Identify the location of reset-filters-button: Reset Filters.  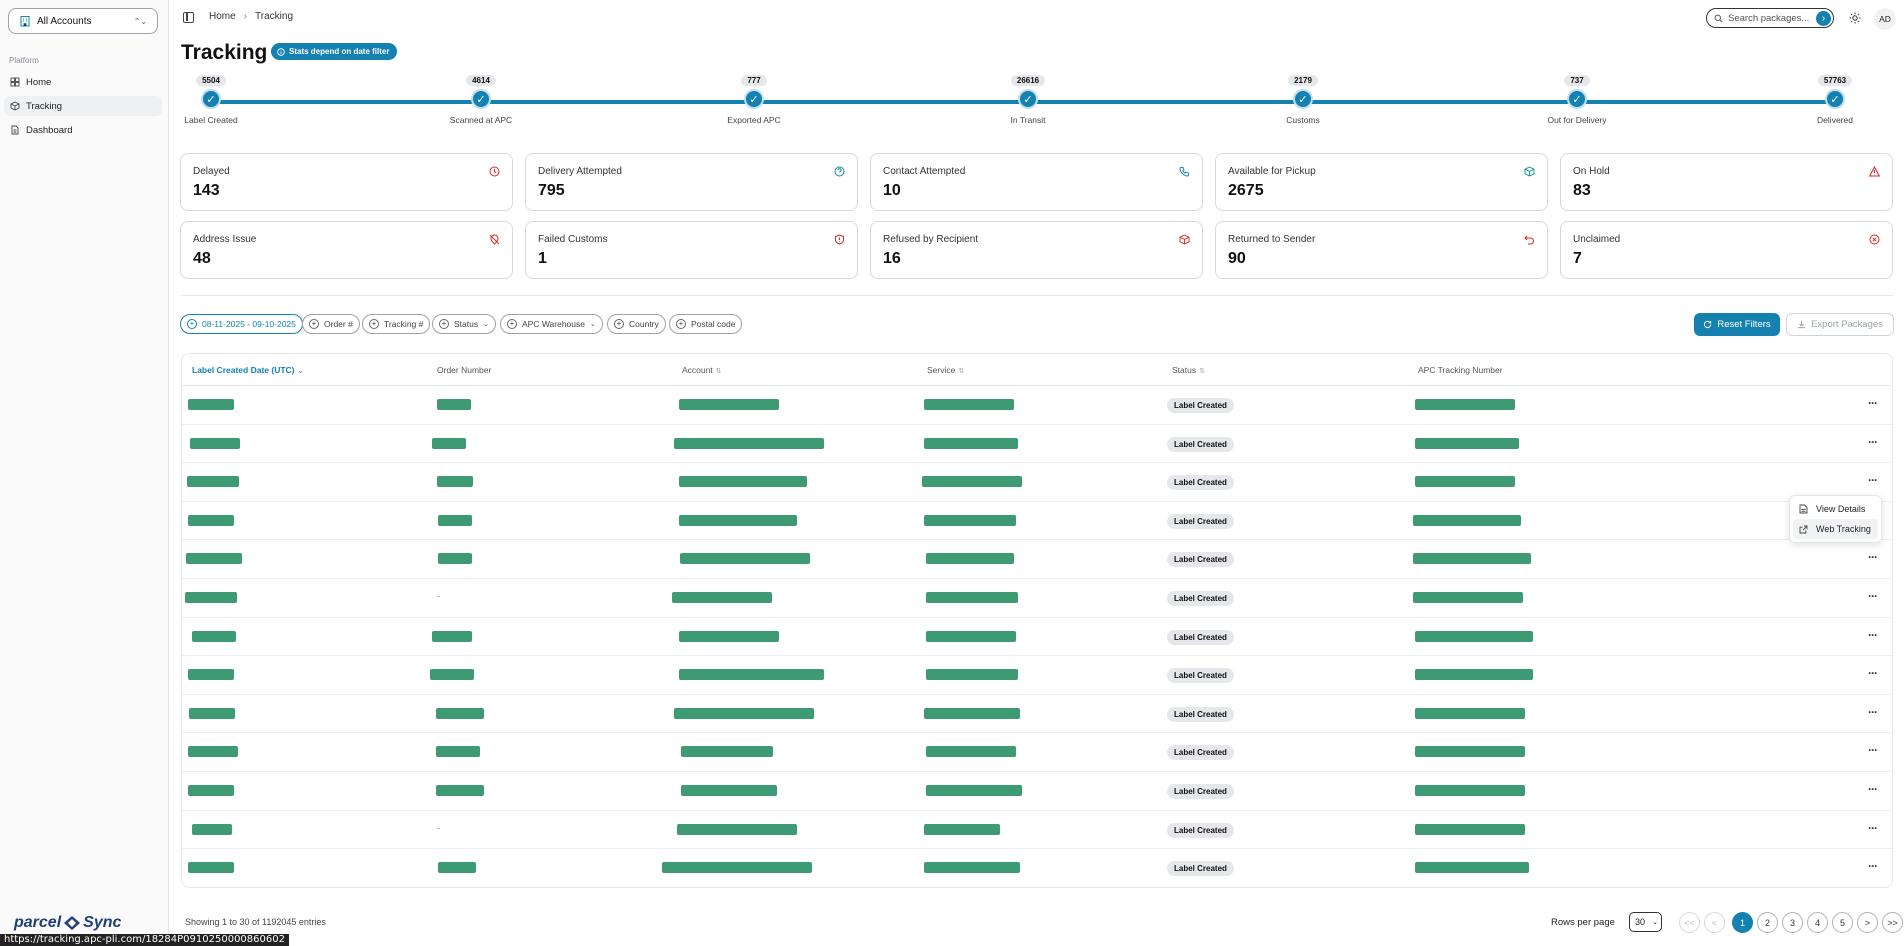
(1737, 324).